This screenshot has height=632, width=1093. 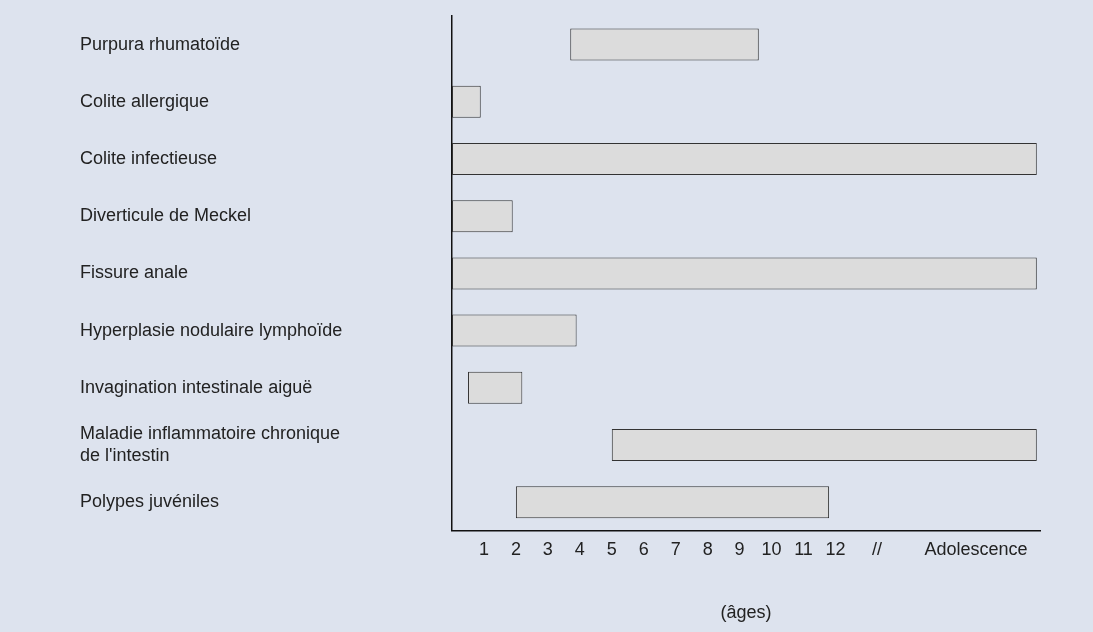 I want to click on x-tick-label: 6, so click(x=643, y=548).